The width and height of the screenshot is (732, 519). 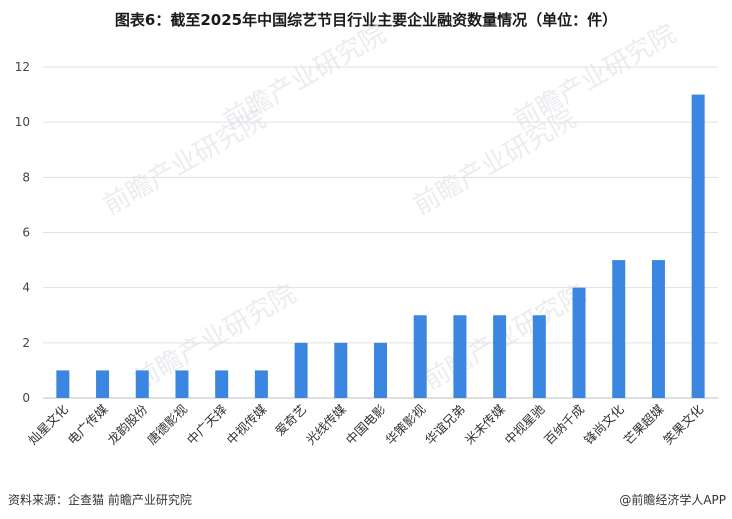 What do you see at coordinates (88, 424) in the screenshot?
I see `x-tick-label: 电广传媒` at bounding box center [88, 424].